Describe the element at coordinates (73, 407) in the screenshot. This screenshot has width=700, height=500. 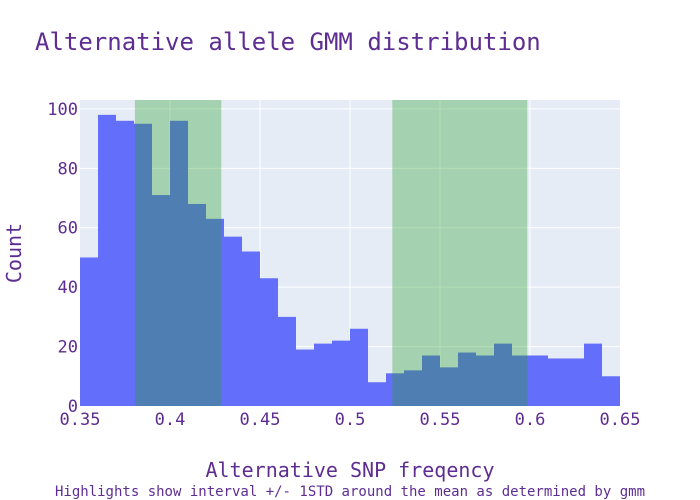
I see `y-tick-label: 0` at that location.